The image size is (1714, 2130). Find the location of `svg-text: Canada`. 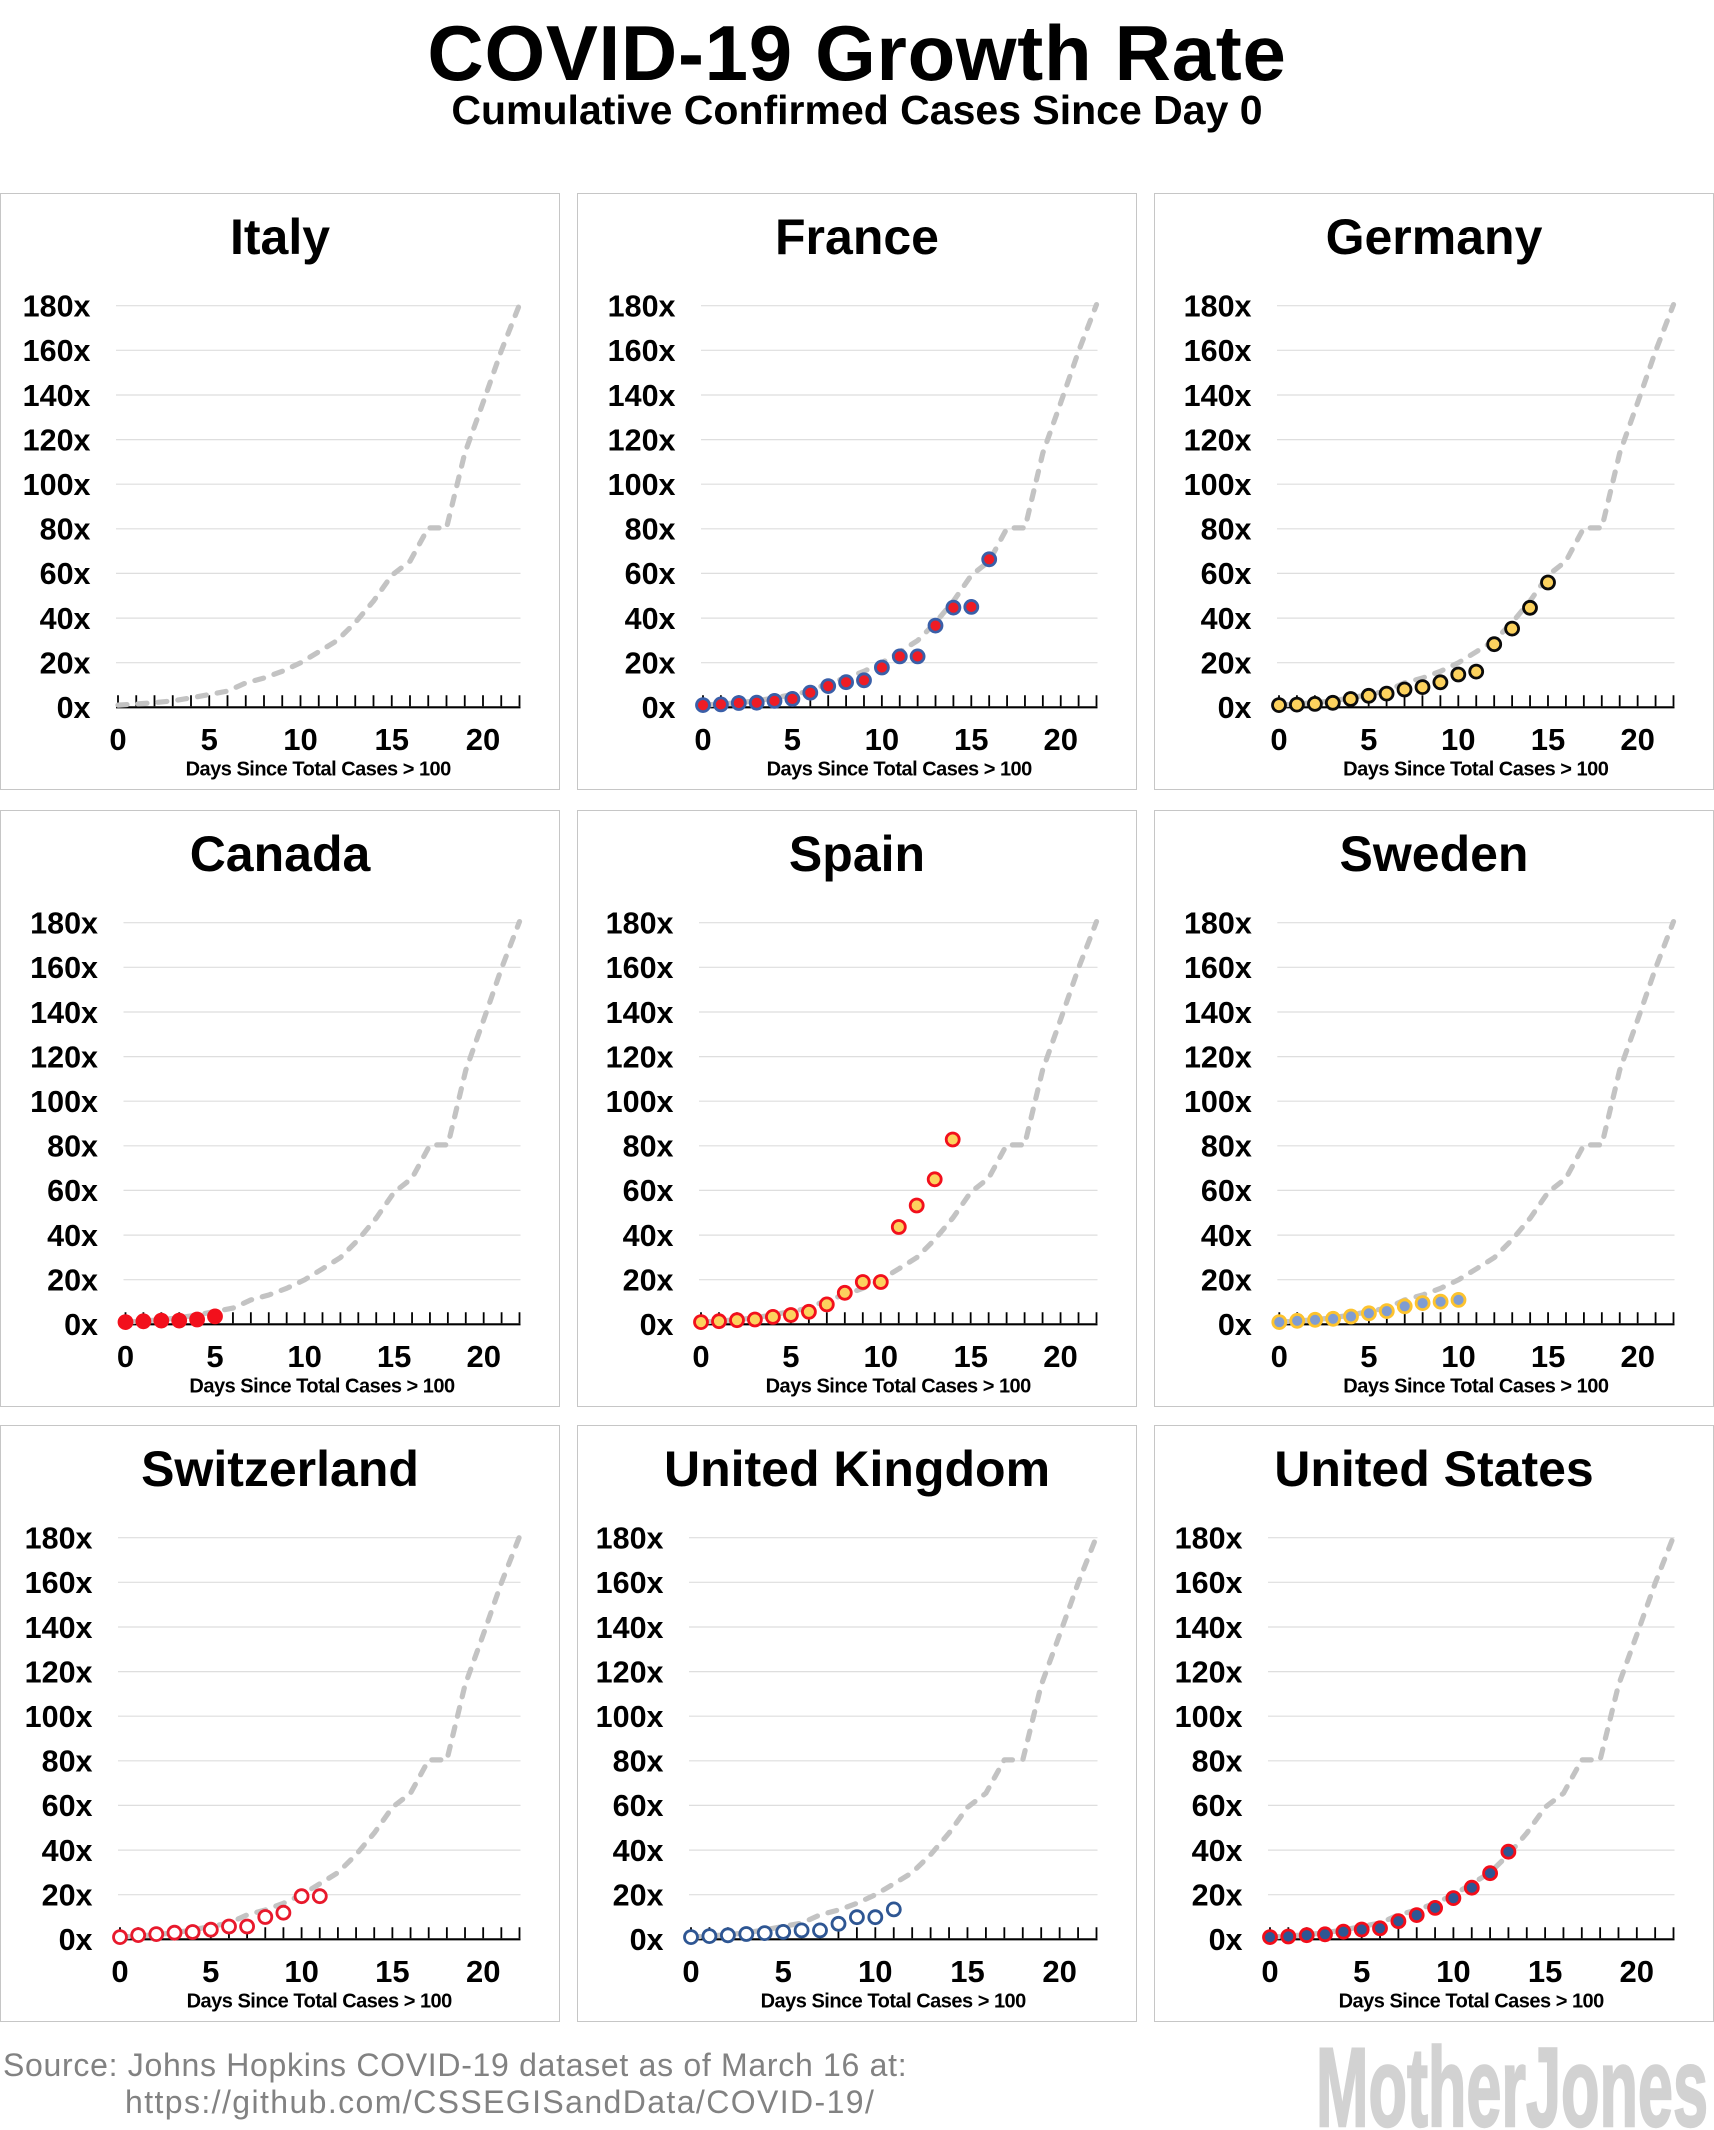

svg-text: Canada is located at coordinates (281, 854).